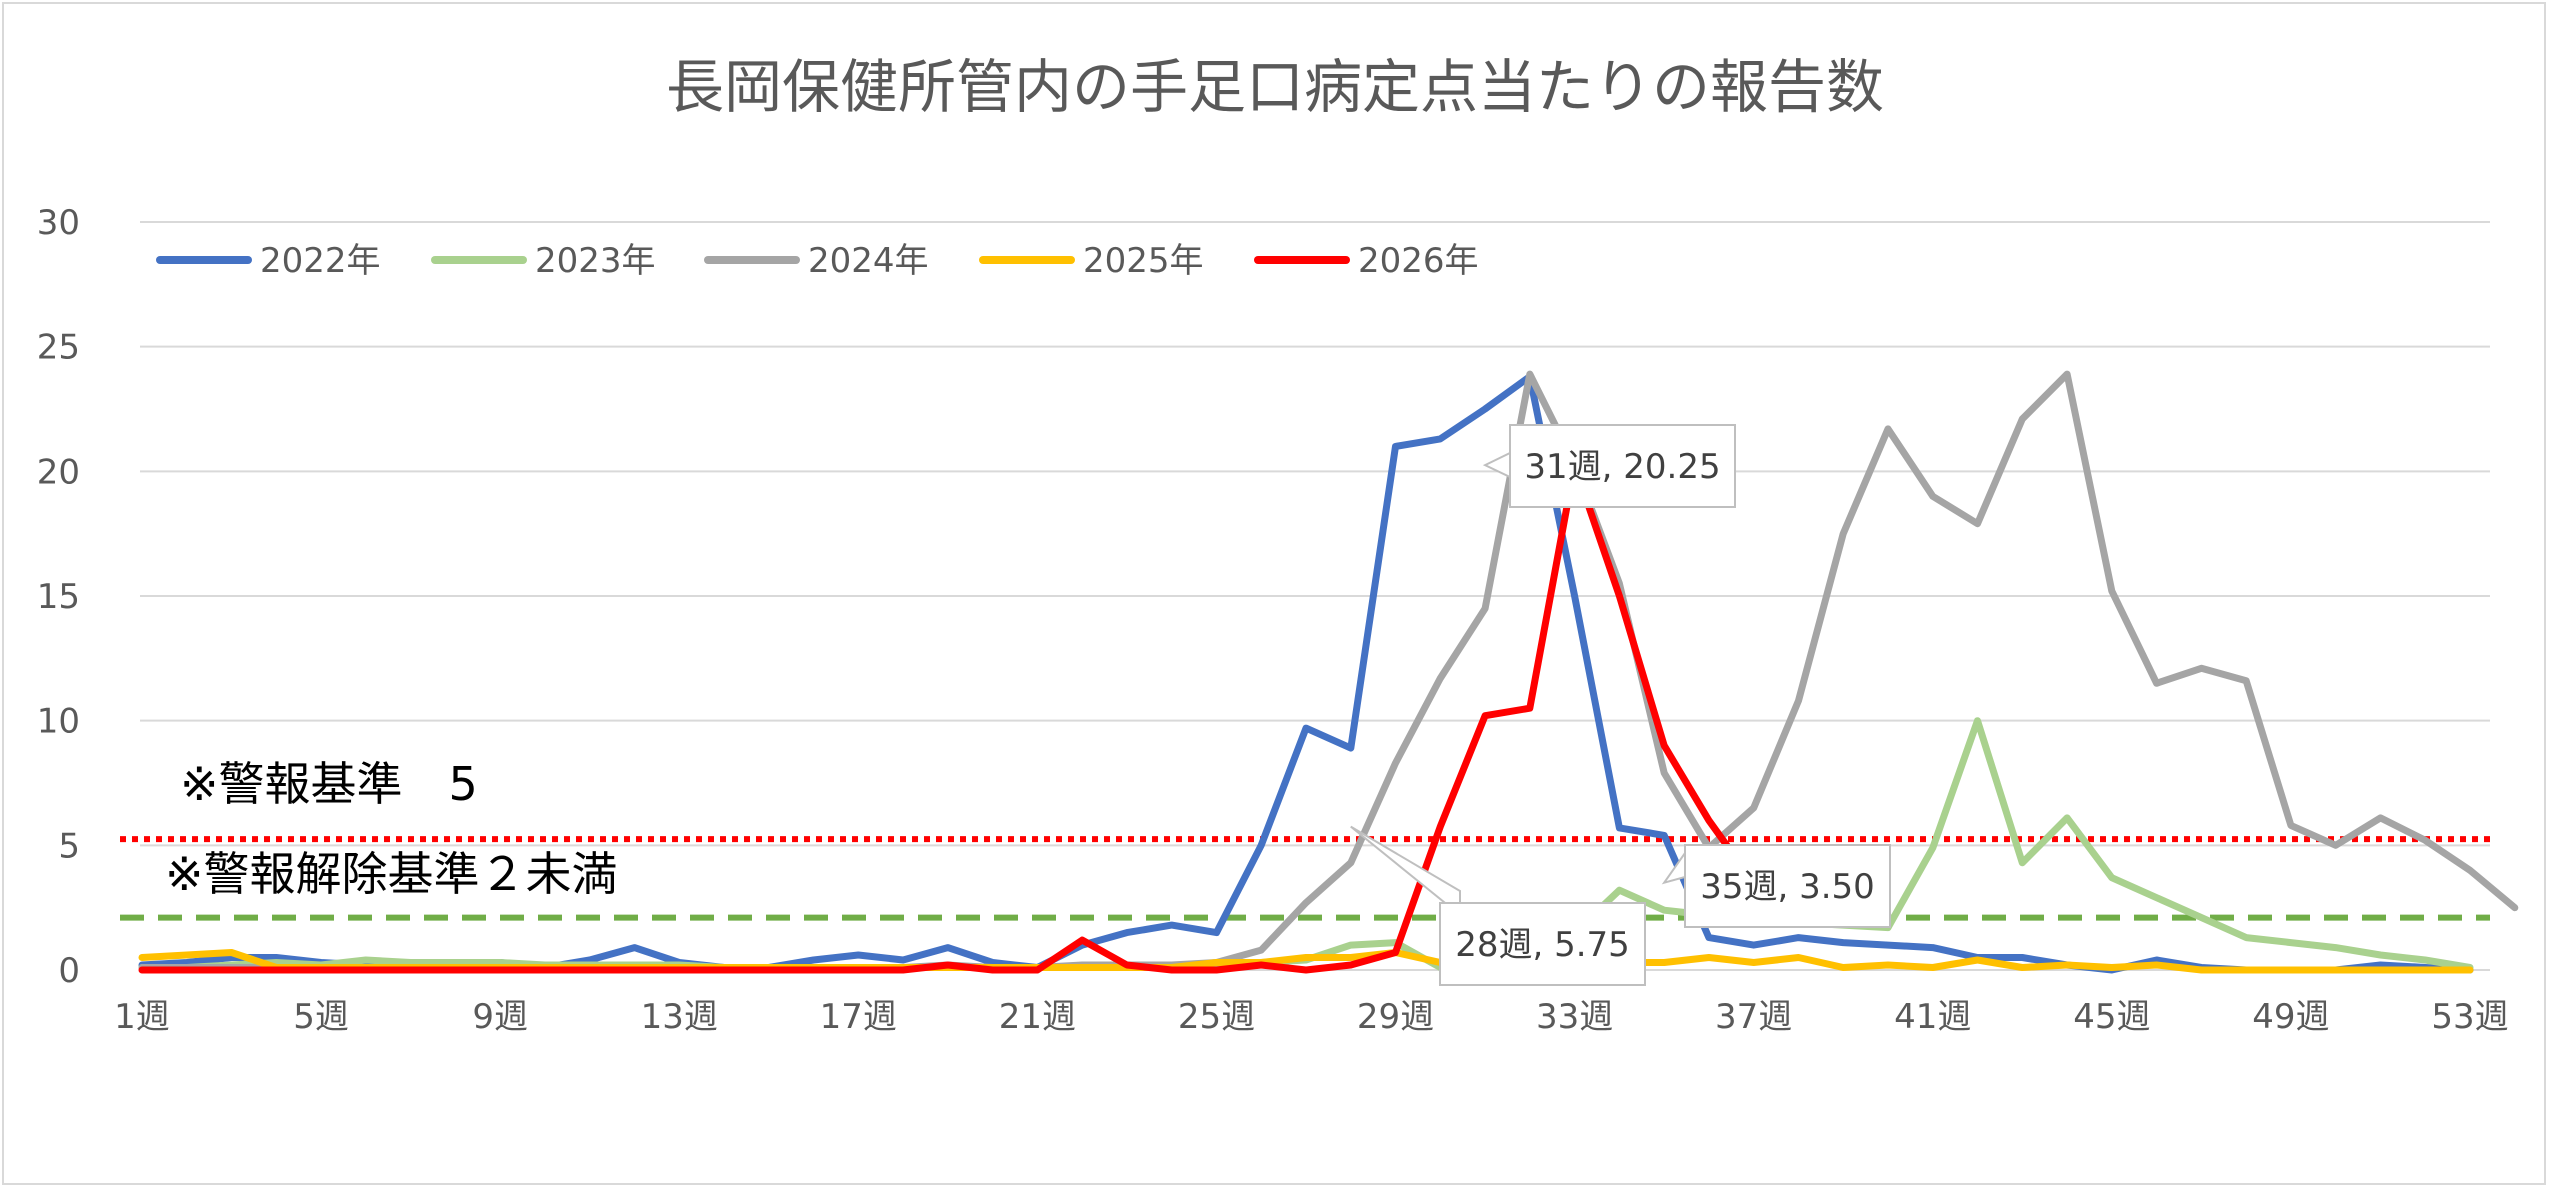 This screenshot has width=2550, height=1189. What do you see at coordinates (1932, 1017) in the screenshot?
I see `x-tick-label: 41週` at bounding box center [1932, 1017].